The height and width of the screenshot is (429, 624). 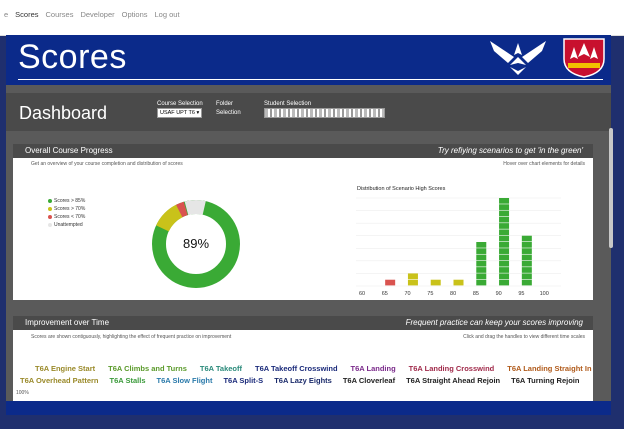 I want to click on scenario-legend-item: T6A Takeoff Crosswind, so click(x=296, y=368).